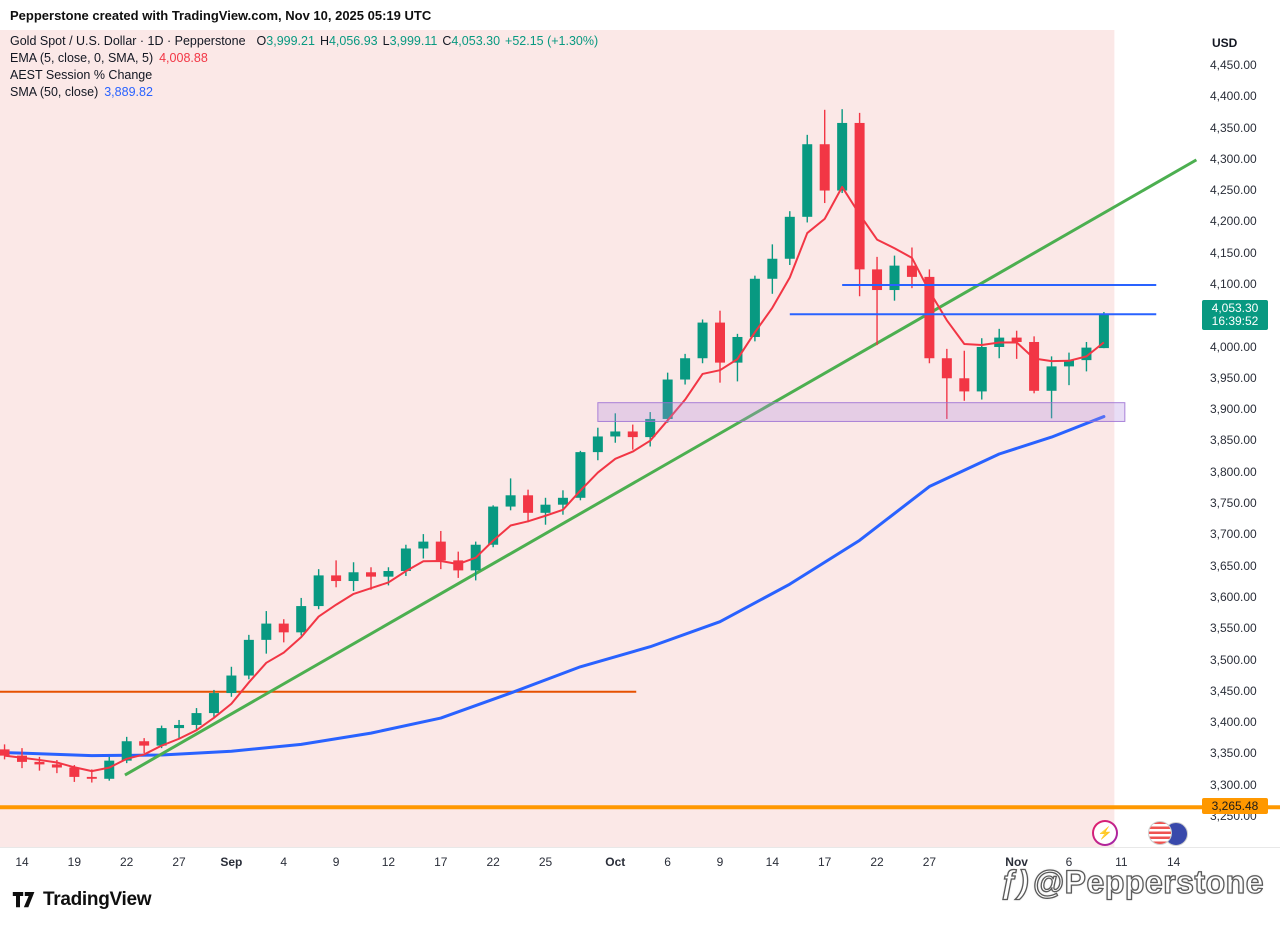 This screenshot has width=1280, height=935. Describe the element at coordinates (1121, 862) in the screenshot. I see `time-tick-label: 11` at that location.